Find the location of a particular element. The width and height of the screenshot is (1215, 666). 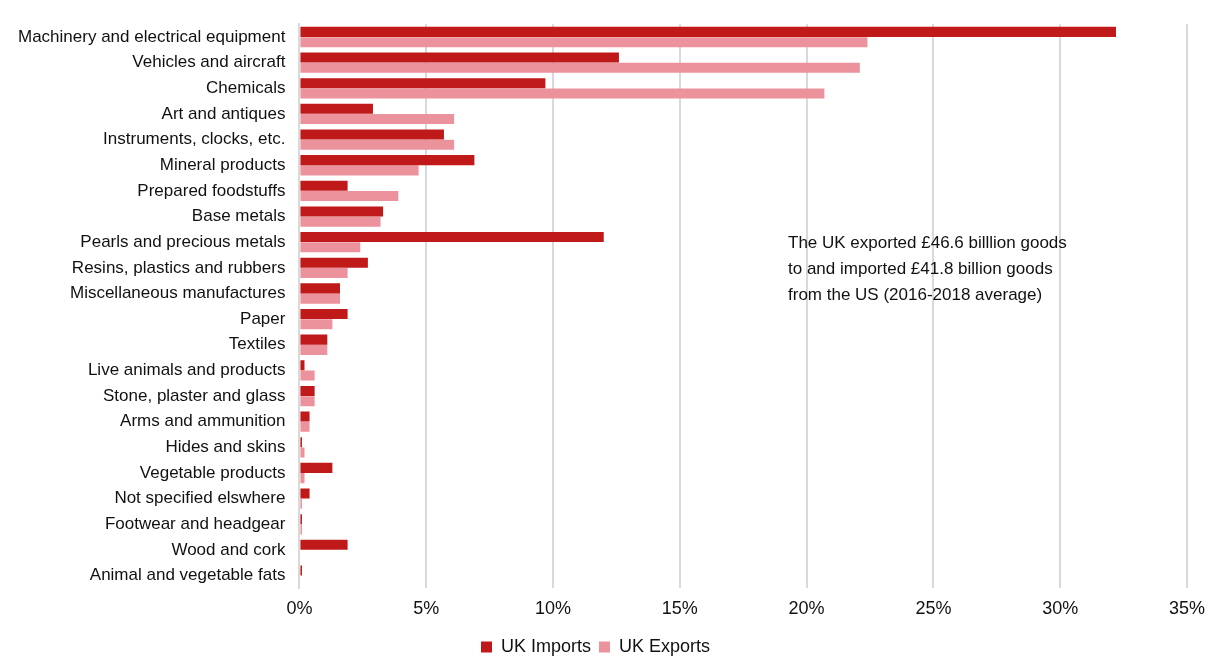

y-tick-label: Hides and skins is located at coordinates (225, 447).